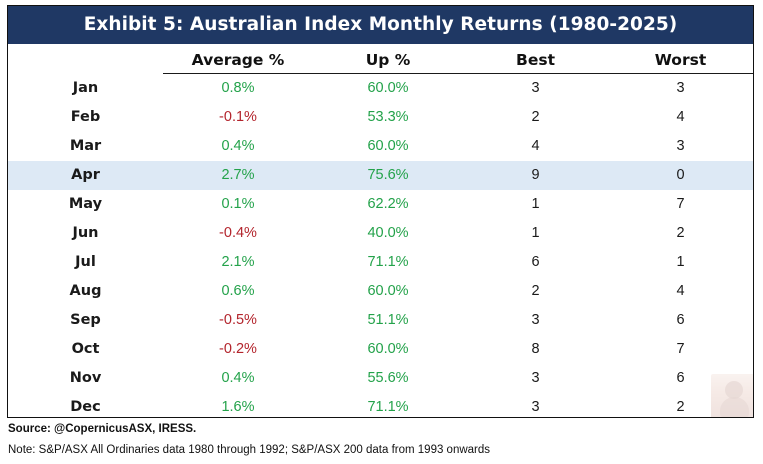 This screenshot has width=763, height=464. I want to click on average-value: -0.1%, so click(238, 117).